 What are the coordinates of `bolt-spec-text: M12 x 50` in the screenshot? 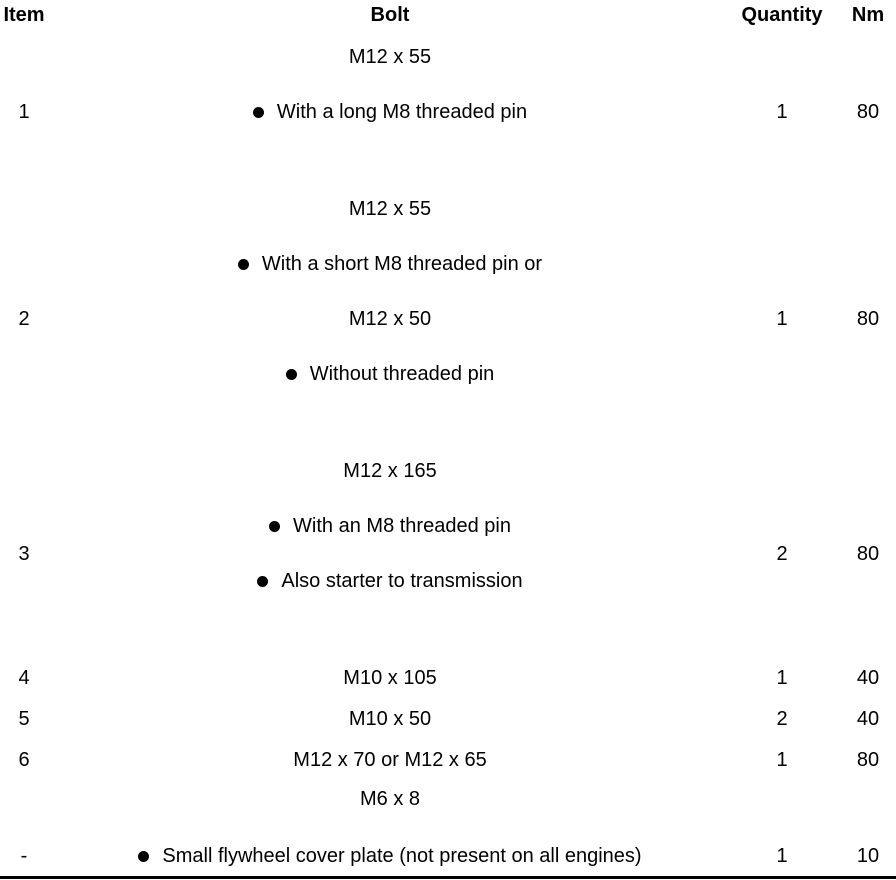 It's located at (390, 319).